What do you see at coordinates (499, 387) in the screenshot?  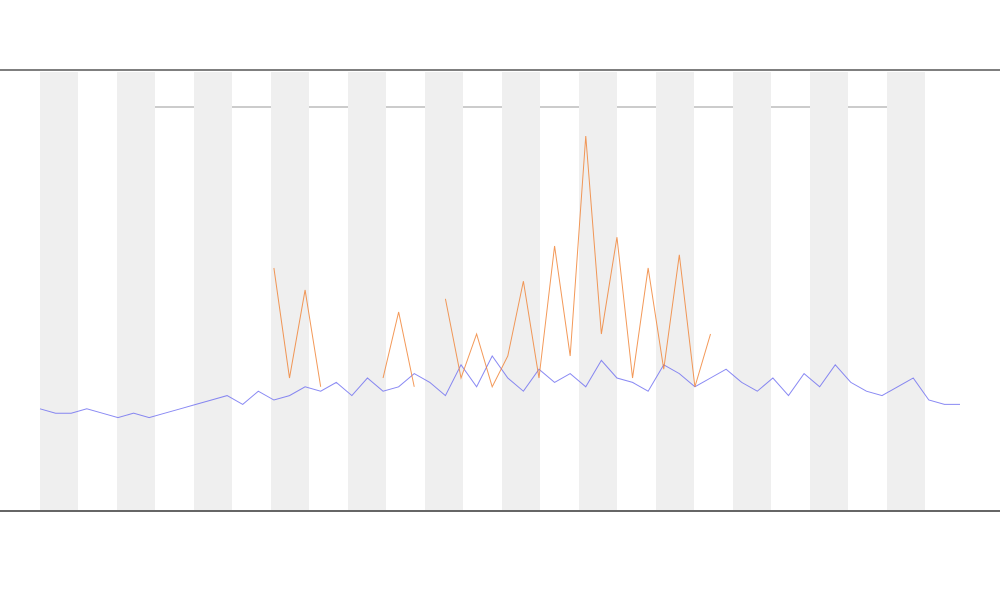 I see `series-line` at bounding box center [499, 387].